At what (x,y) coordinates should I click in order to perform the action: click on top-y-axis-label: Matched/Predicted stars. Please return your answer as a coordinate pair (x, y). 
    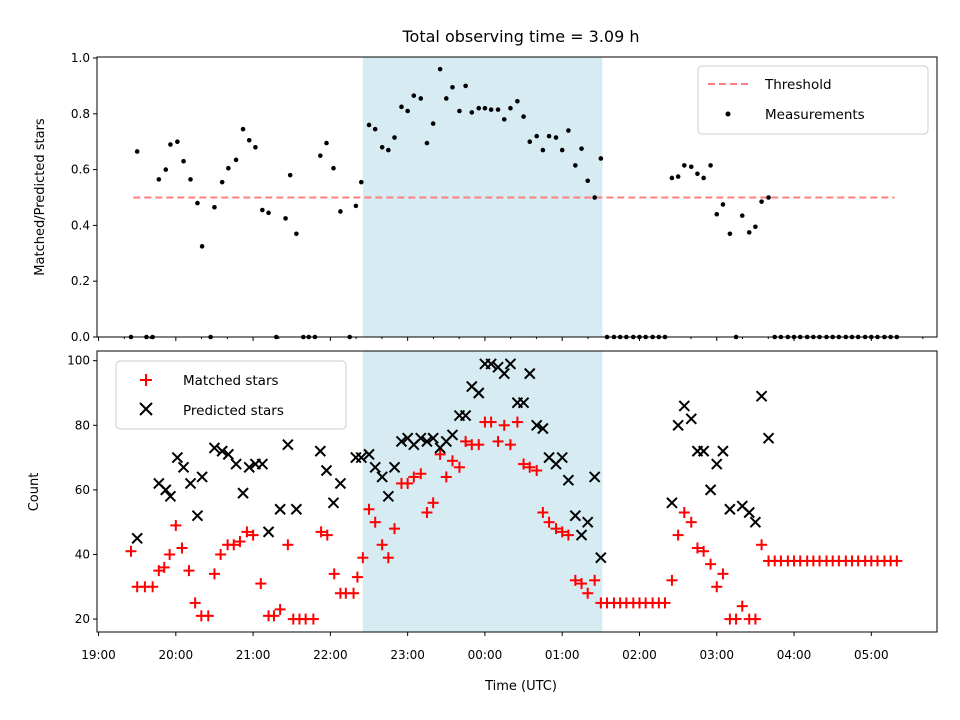
    Looking at the image, I should click on (40, 197).